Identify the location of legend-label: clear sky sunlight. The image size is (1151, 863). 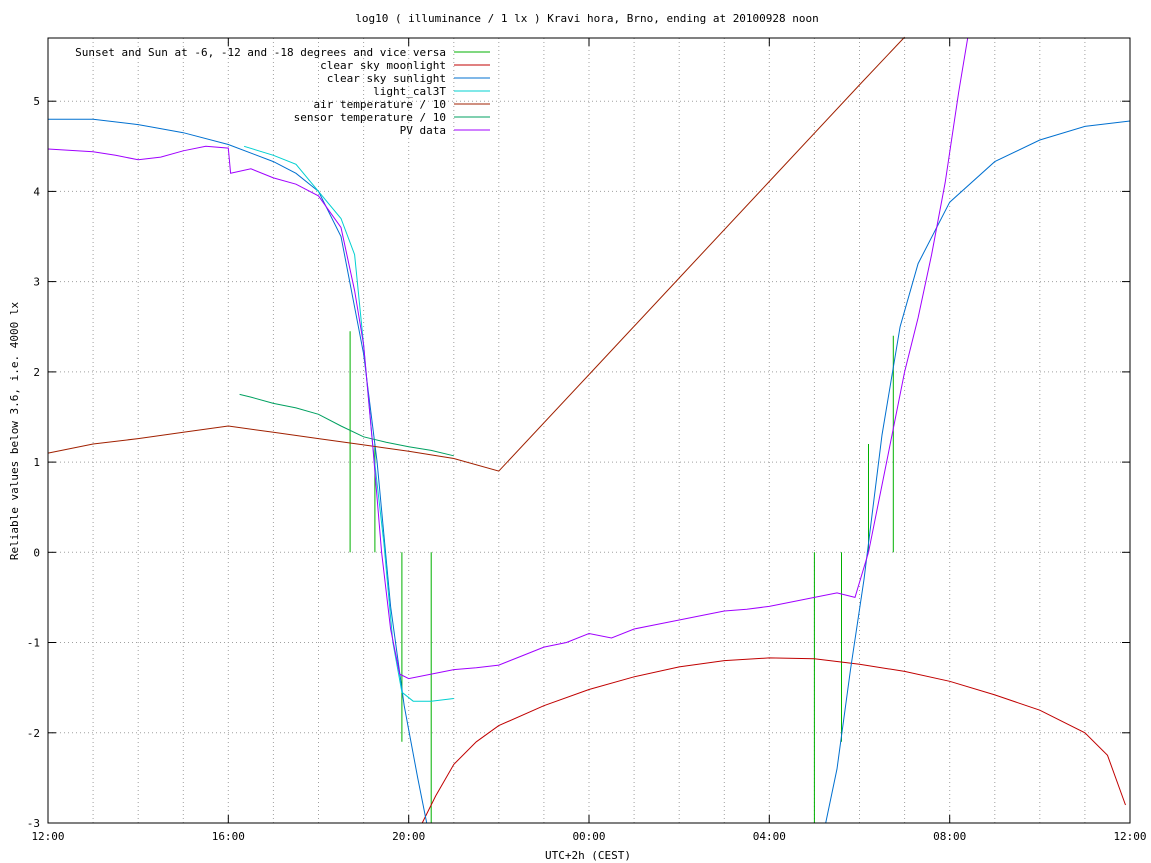
(386, 78).